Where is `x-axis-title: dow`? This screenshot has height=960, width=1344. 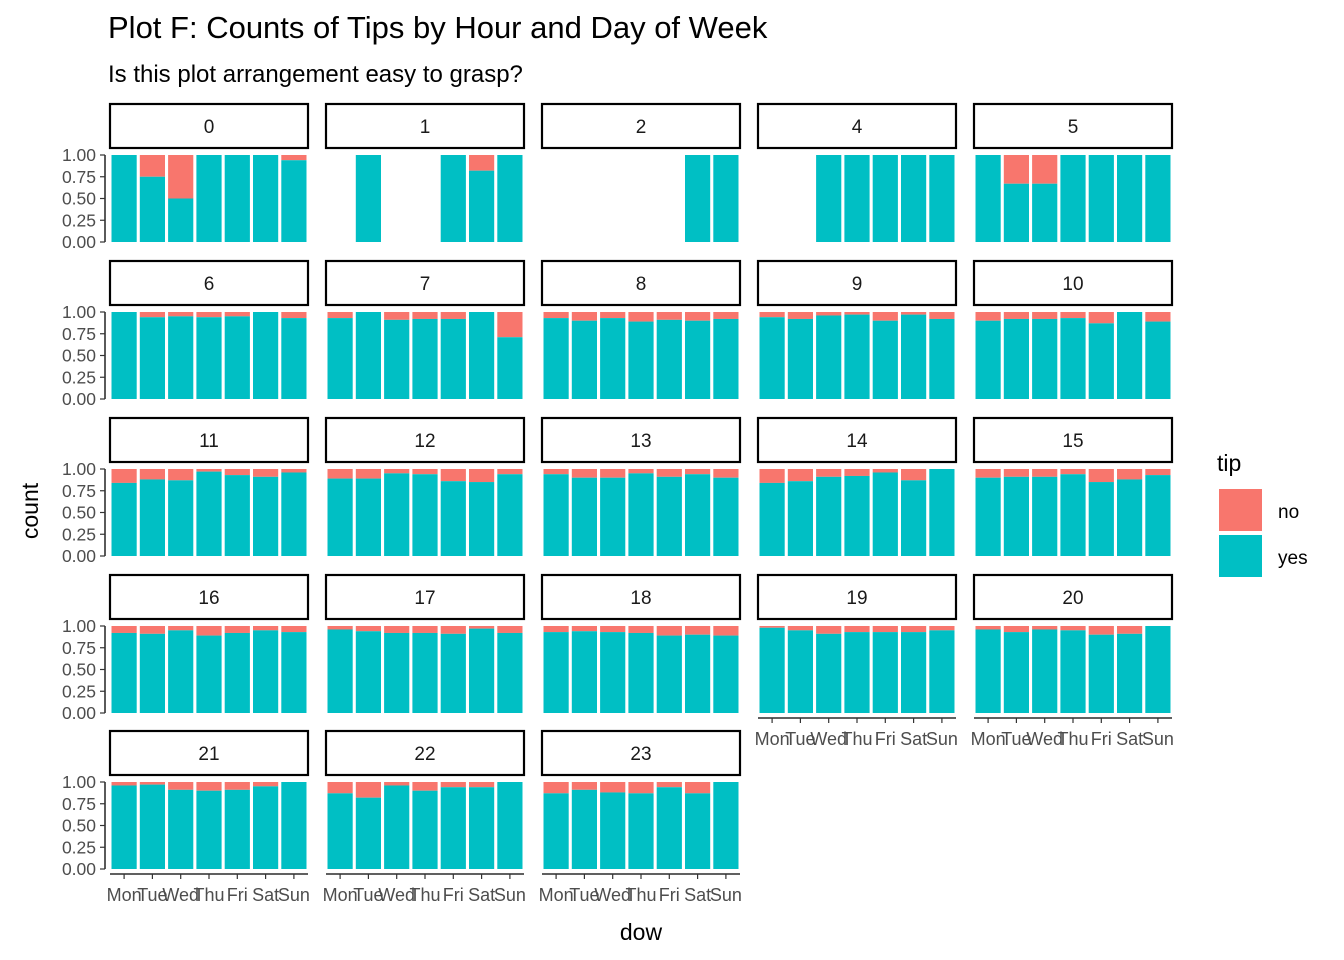
x-axis-title: dow is located at coordinates (641, 932).